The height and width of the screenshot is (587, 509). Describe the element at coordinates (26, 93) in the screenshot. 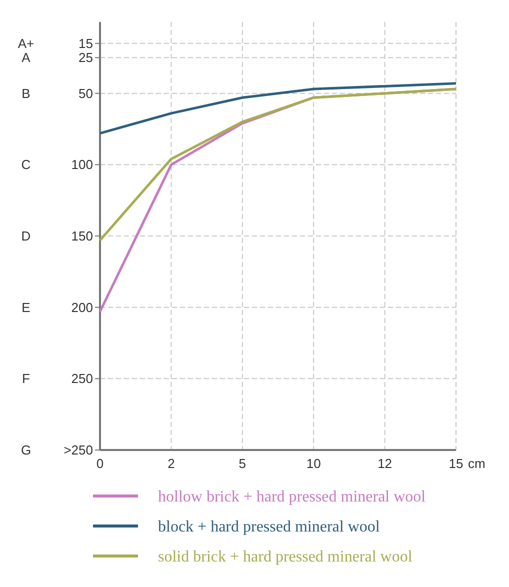

I see `text: B` at that location.